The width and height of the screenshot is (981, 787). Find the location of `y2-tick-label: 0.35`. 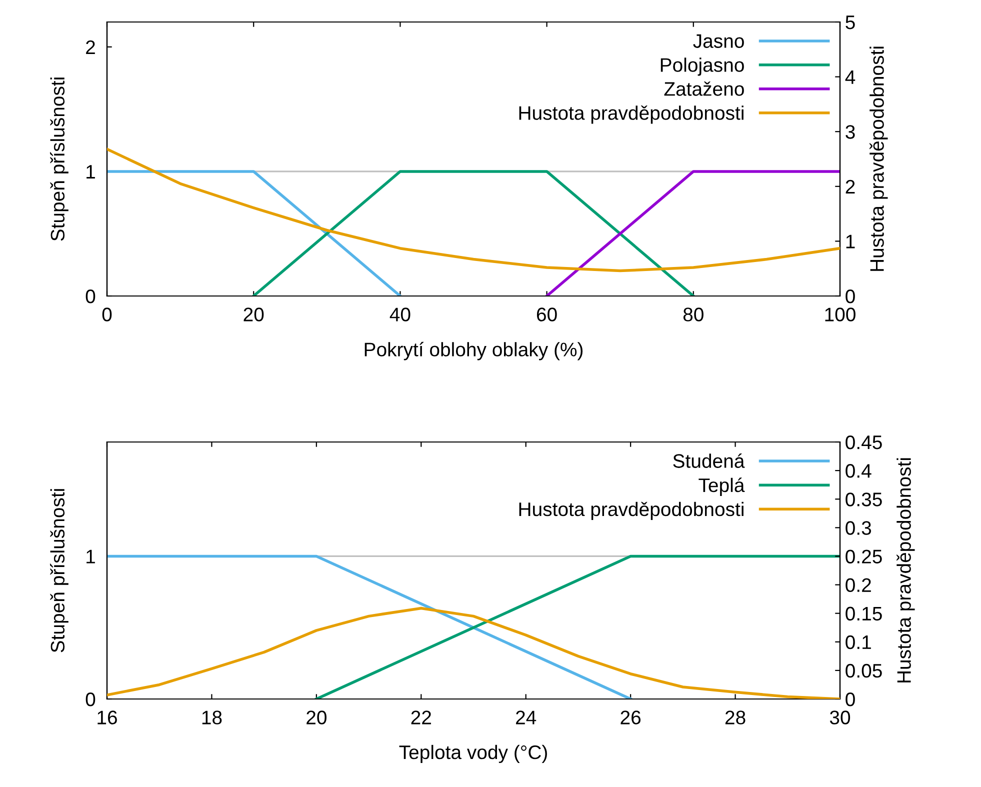

y2-tick-label: 0.35 is located at coordinates (864, 499).